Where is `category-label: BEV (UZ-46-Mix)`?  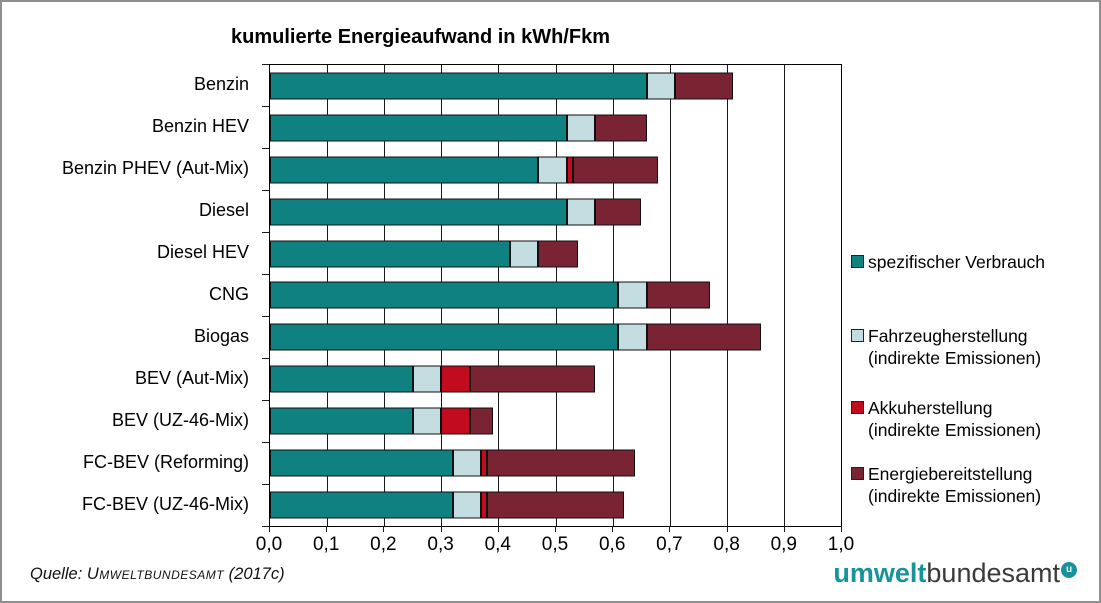 category-label: BEV (UZ-46-Mix) is located at coordinates (180, 419).